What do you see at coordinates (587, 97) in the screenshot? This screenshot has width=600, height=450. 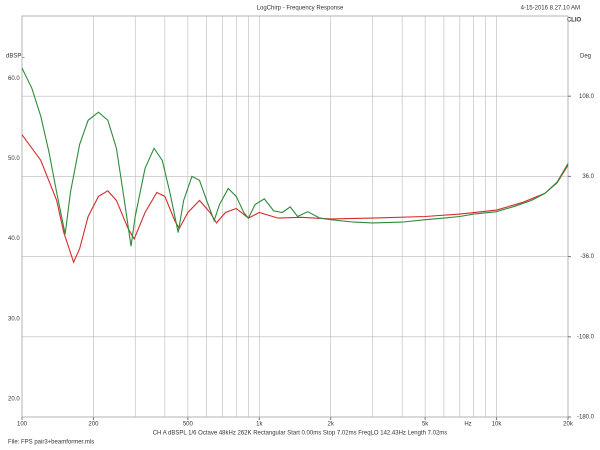 I see `y2-tick-label: 108.0` at bounding box center [587, 97].